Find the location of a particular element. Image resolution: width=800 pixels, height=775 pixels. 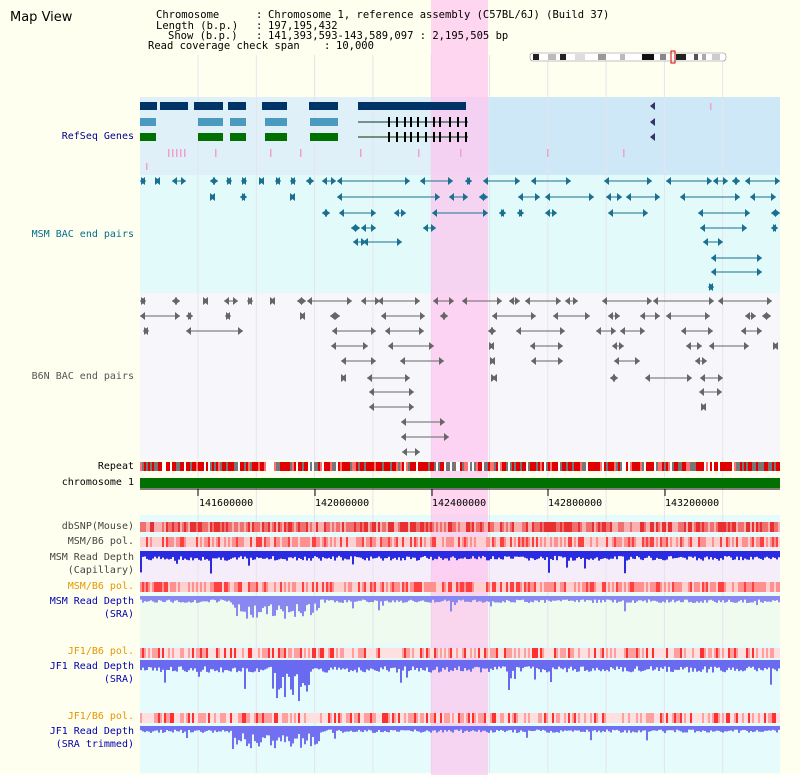

track-label-refseq: RefSeq Genes is located at coordinates (97, 136).